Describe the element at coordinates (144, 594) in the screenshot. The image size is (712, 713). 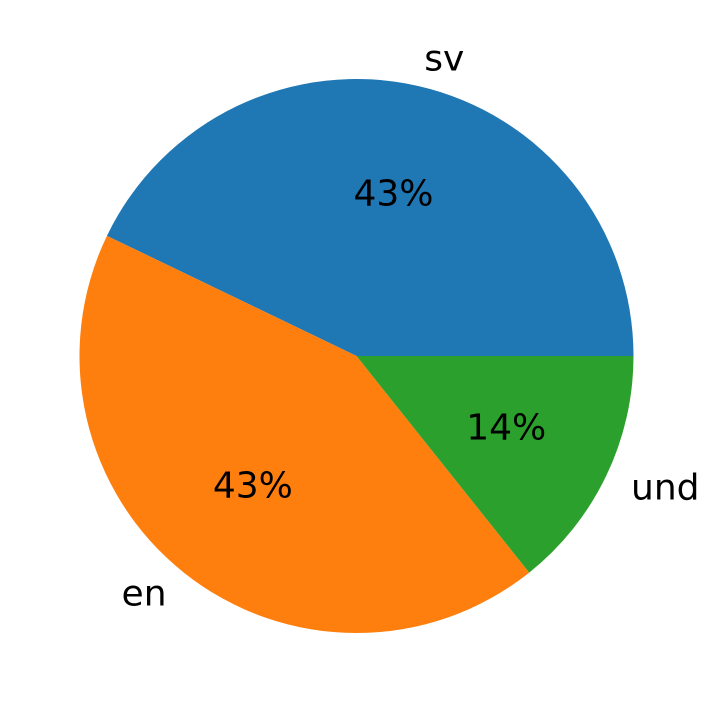
I see `slice-label-en: en` at that location.